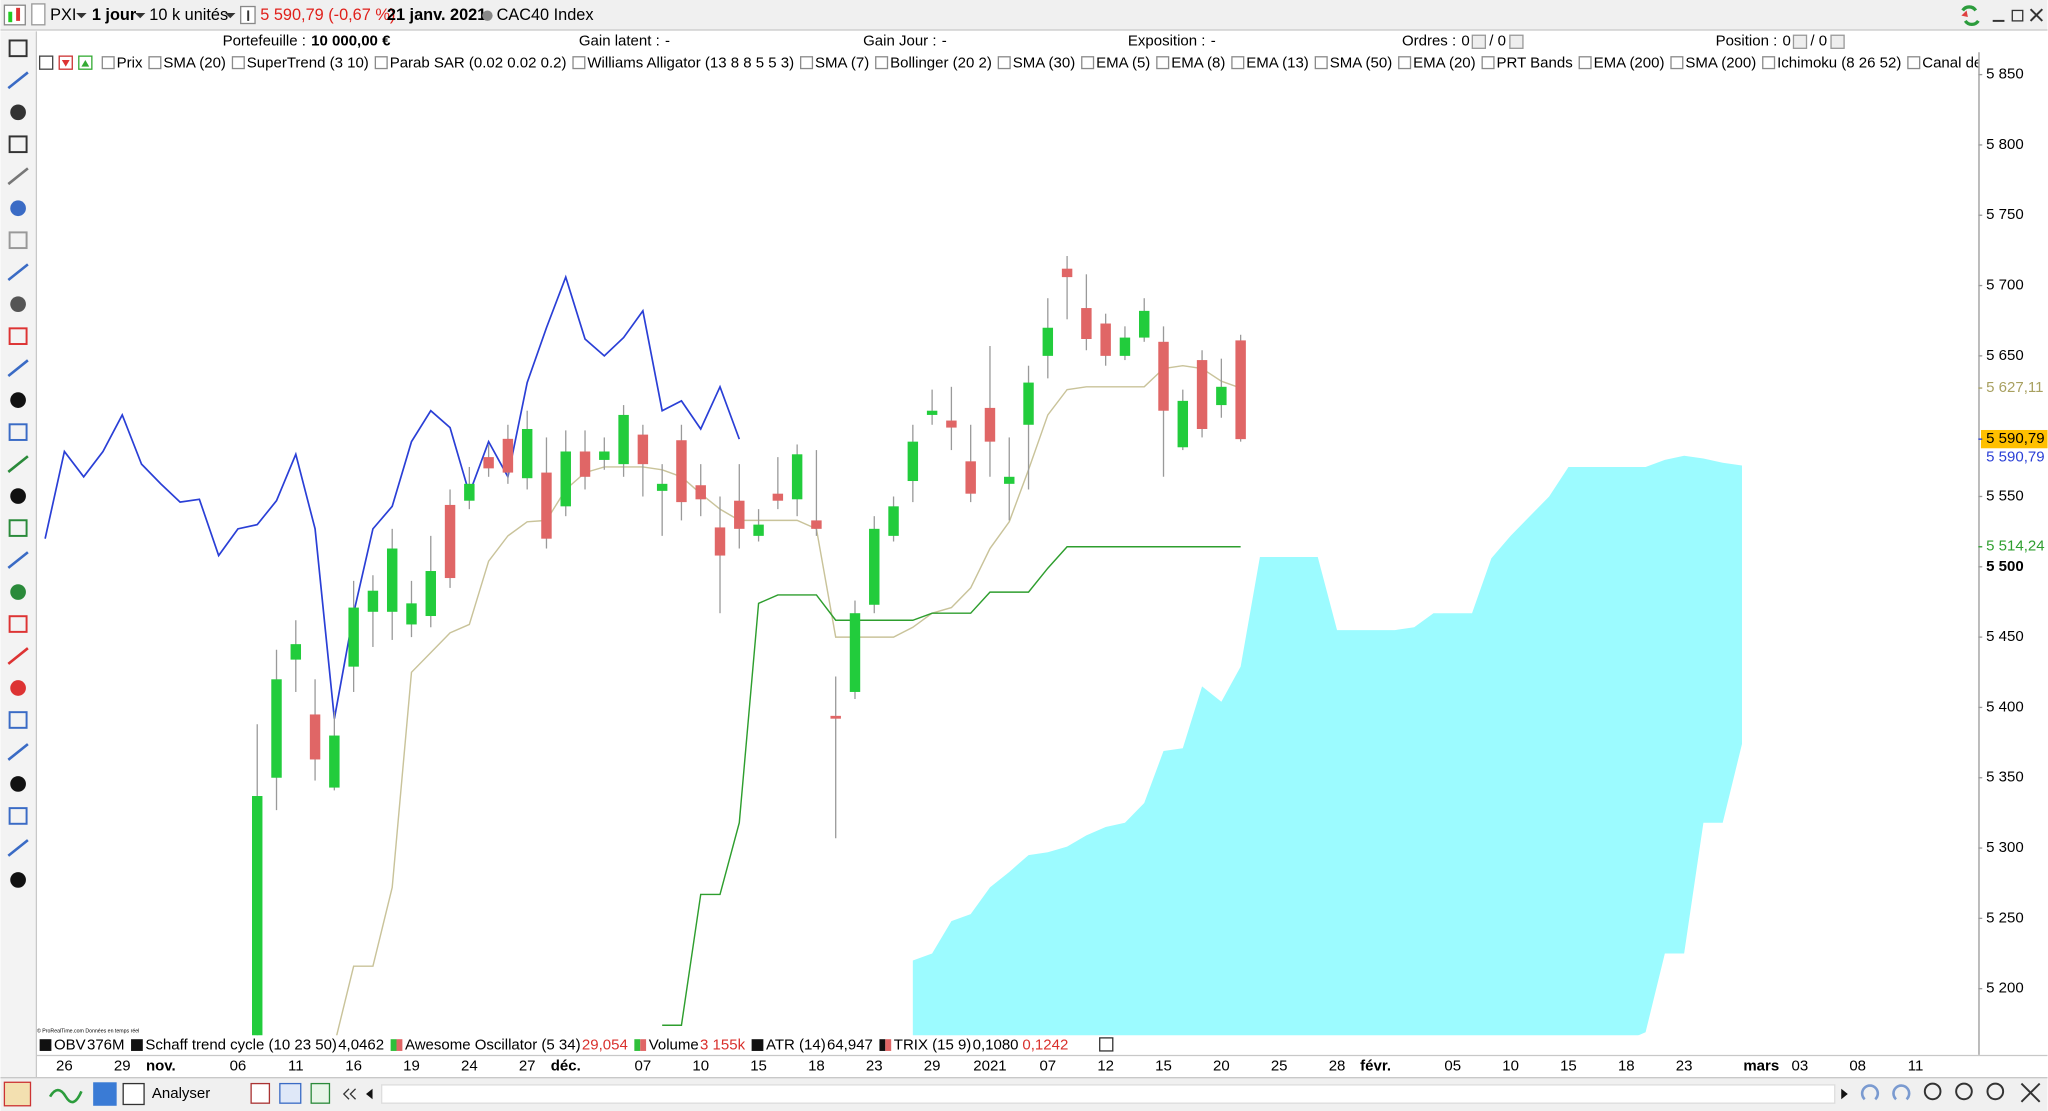  I want to click on indicator-label: SMA (20), so click(194, 62).